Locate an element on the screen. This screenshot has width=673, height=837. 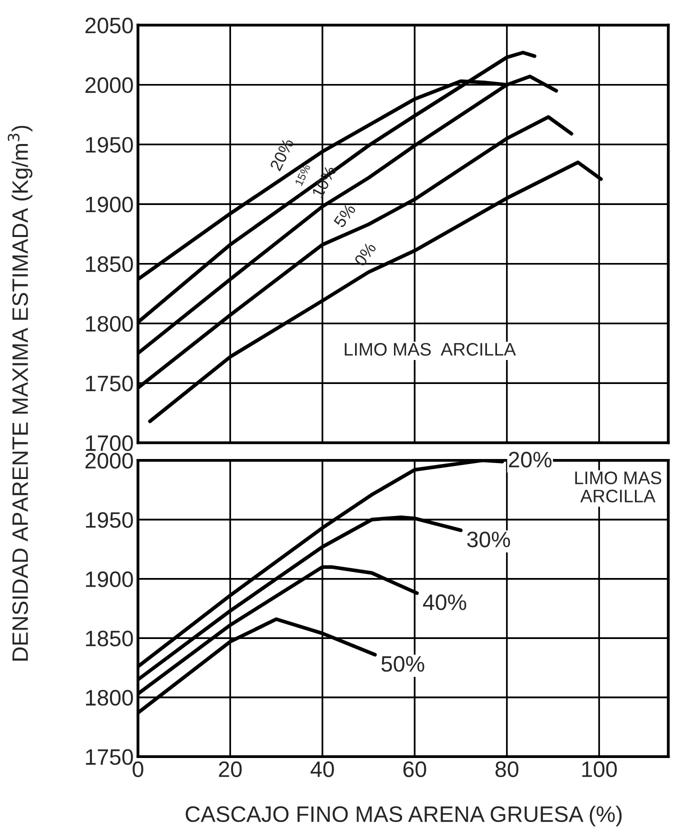
series-label: 40% is located at coordinates (444, 602).